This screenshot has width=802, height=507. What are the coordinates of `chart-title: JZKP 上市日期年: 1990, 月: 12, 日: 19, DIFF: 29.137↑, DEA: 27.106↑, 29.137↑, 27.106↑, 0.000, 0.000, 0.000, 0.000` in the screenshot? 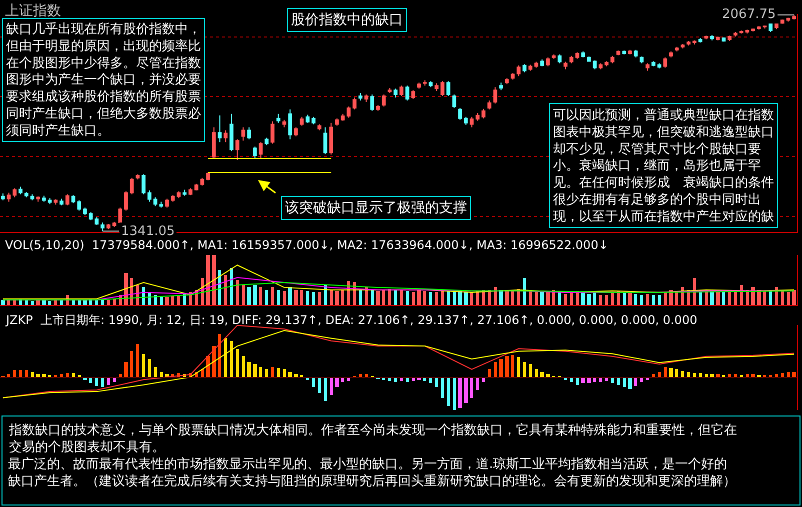 It's located at (351, 320).